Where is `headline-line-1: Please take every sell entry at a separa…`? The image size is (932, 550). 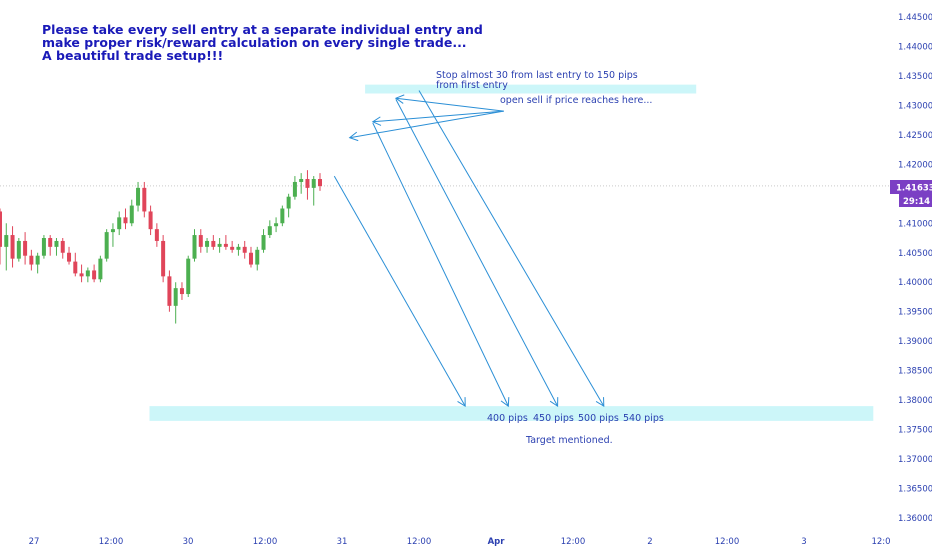
headline-line-1: Please take every sell entry at a separa… is located at coordinates (262, 29).